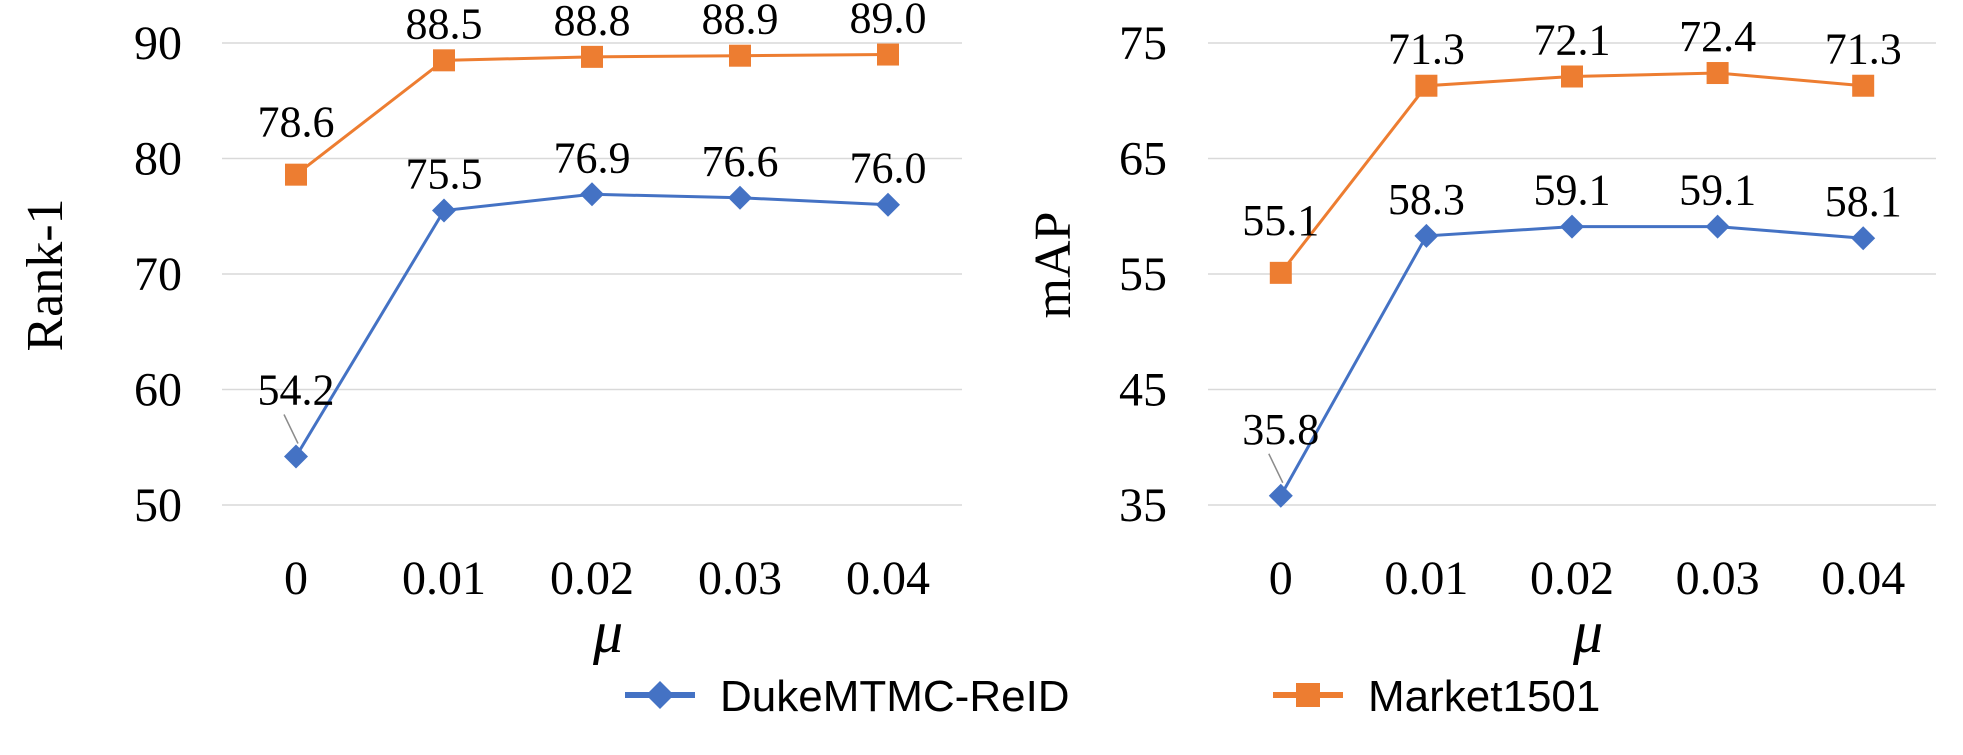  Describe the element at coordinates (888, 168) in the screenshot. I see `data-label: 76.0` at that location.